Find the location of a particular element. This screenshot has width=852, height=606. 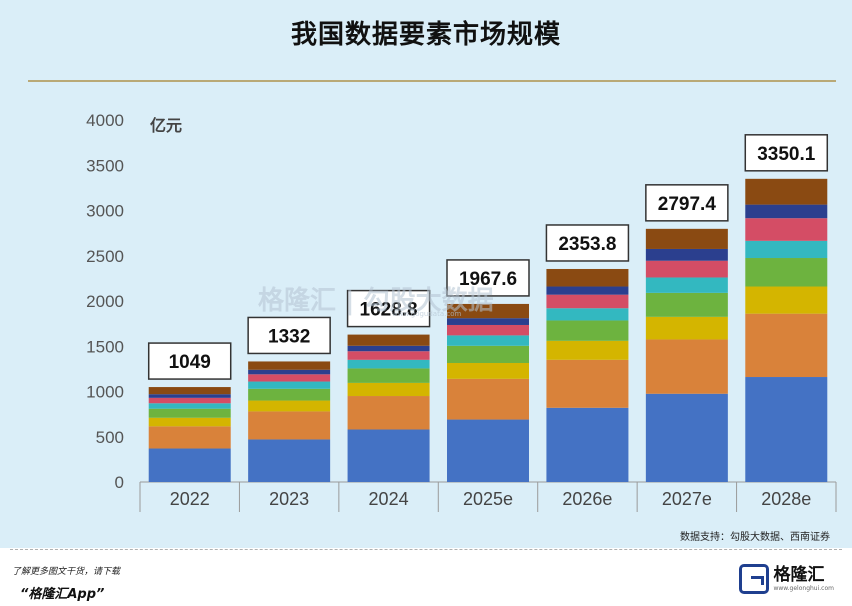

source-note: 数据支持：勾股大数据、西南证券 is located at coordinates (755, 537).